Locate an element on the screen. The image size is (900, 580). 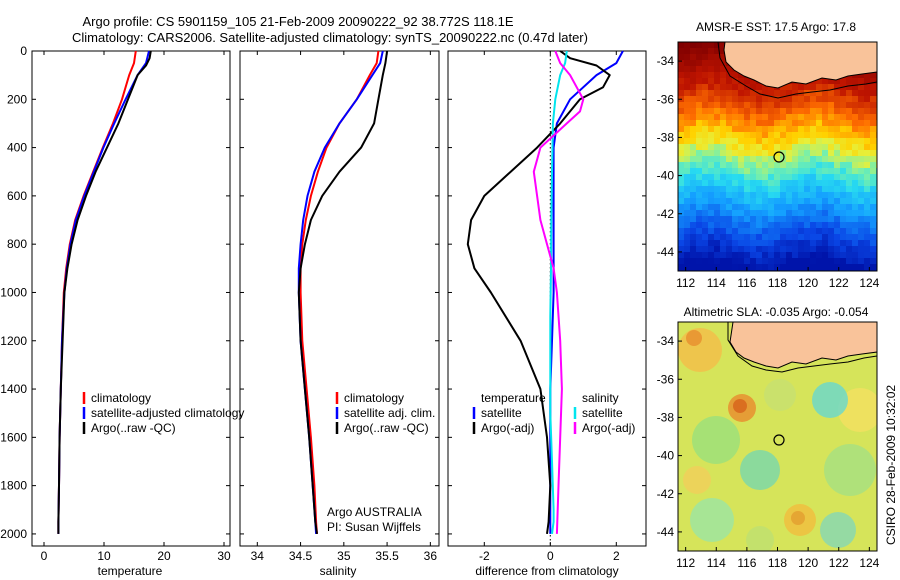
sla-map-title: Altimetric SLA: -0.035 Argo: -0.054 is located at coordinates (776, 312).